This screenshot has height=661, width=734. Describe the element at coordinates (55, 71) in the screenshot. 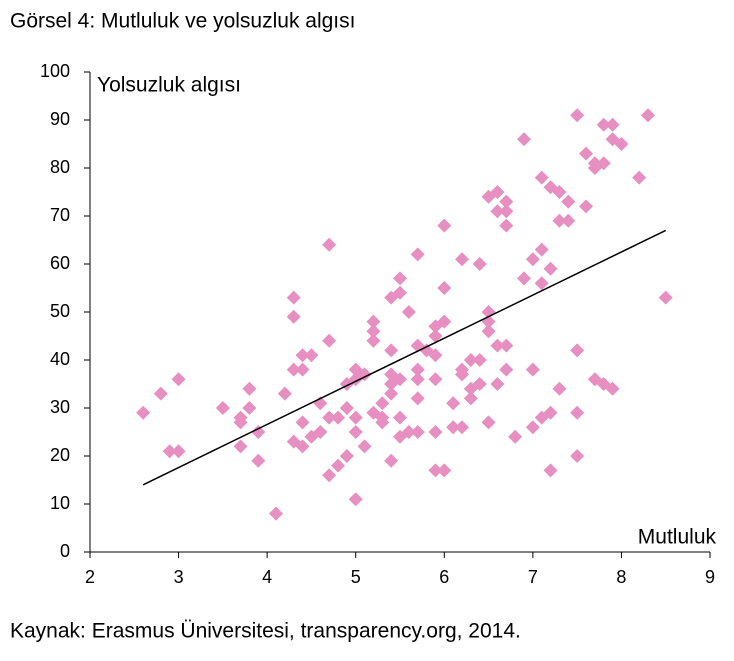

I see `y-tick-label: 100` at that location.